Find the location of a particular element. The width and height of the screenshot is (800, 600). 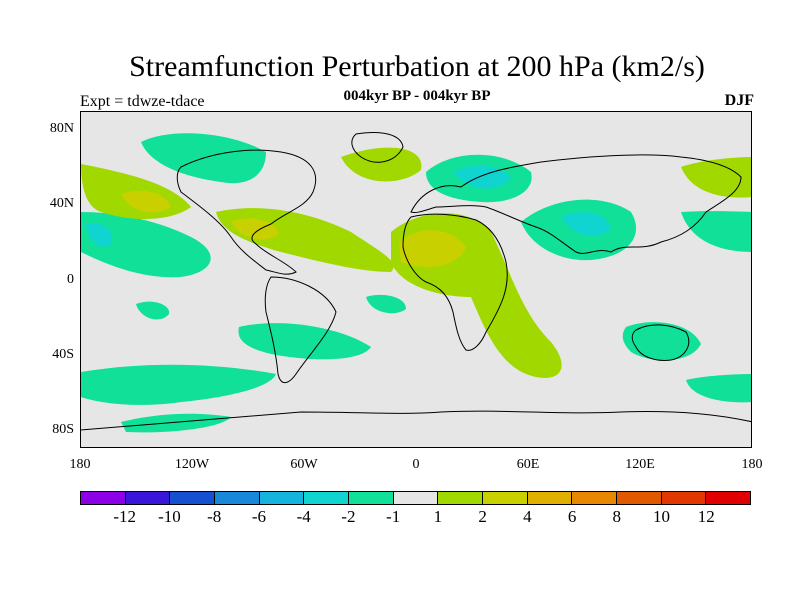

x-tick-label: 120W is located at coordinates (192, 464).